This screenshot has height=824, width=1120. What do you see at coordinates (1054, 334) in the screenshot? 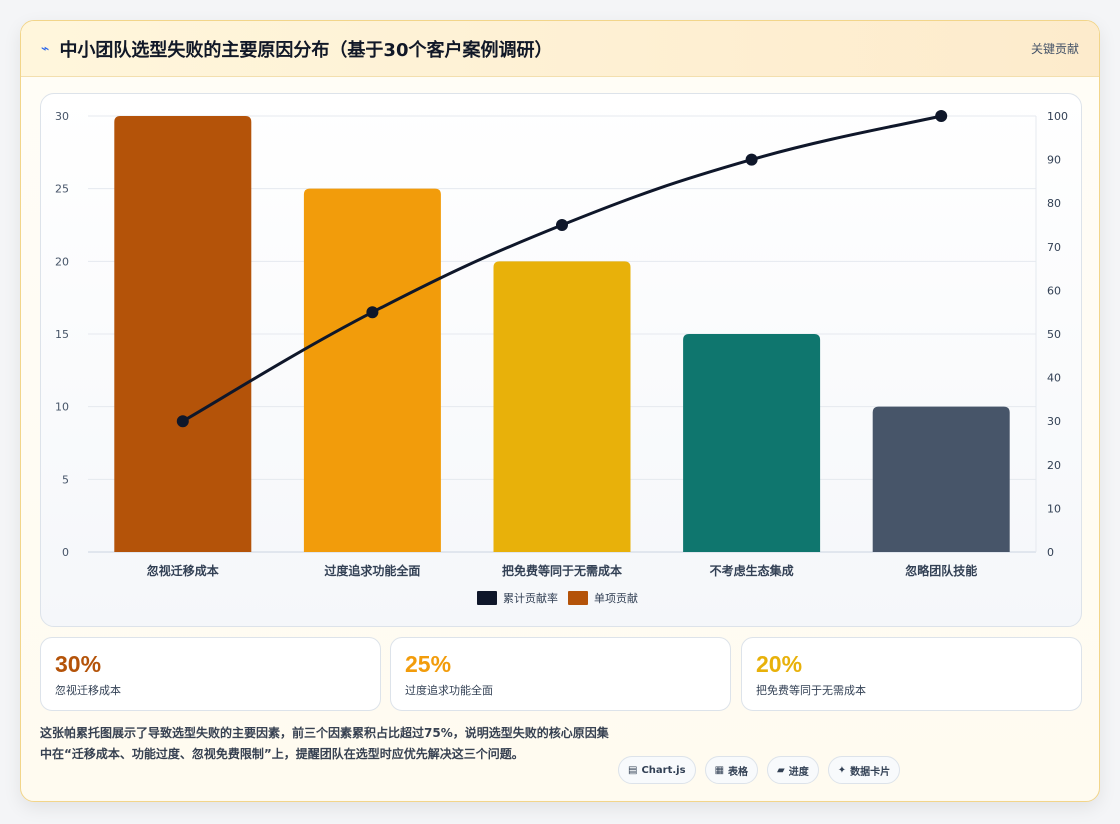
I see `y-right-tick-label: 50` at bounding box center [1054, 334].